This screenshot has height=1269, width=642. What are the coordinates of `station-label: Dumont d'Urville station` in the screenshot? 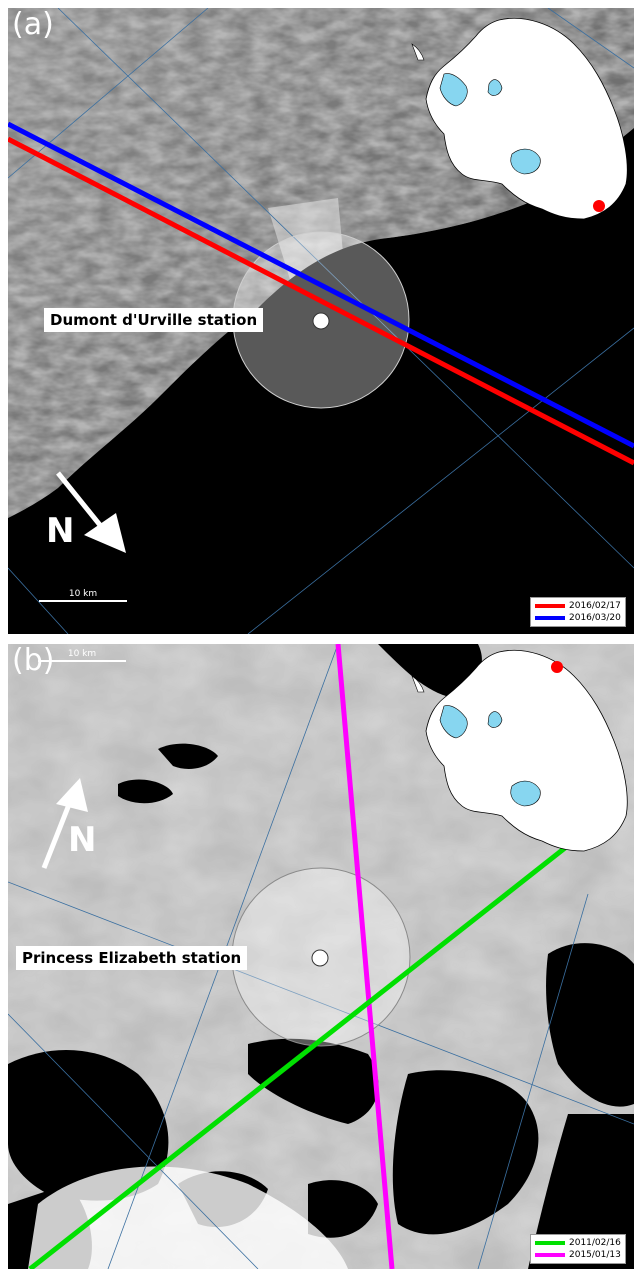 It's located at (154, 320).